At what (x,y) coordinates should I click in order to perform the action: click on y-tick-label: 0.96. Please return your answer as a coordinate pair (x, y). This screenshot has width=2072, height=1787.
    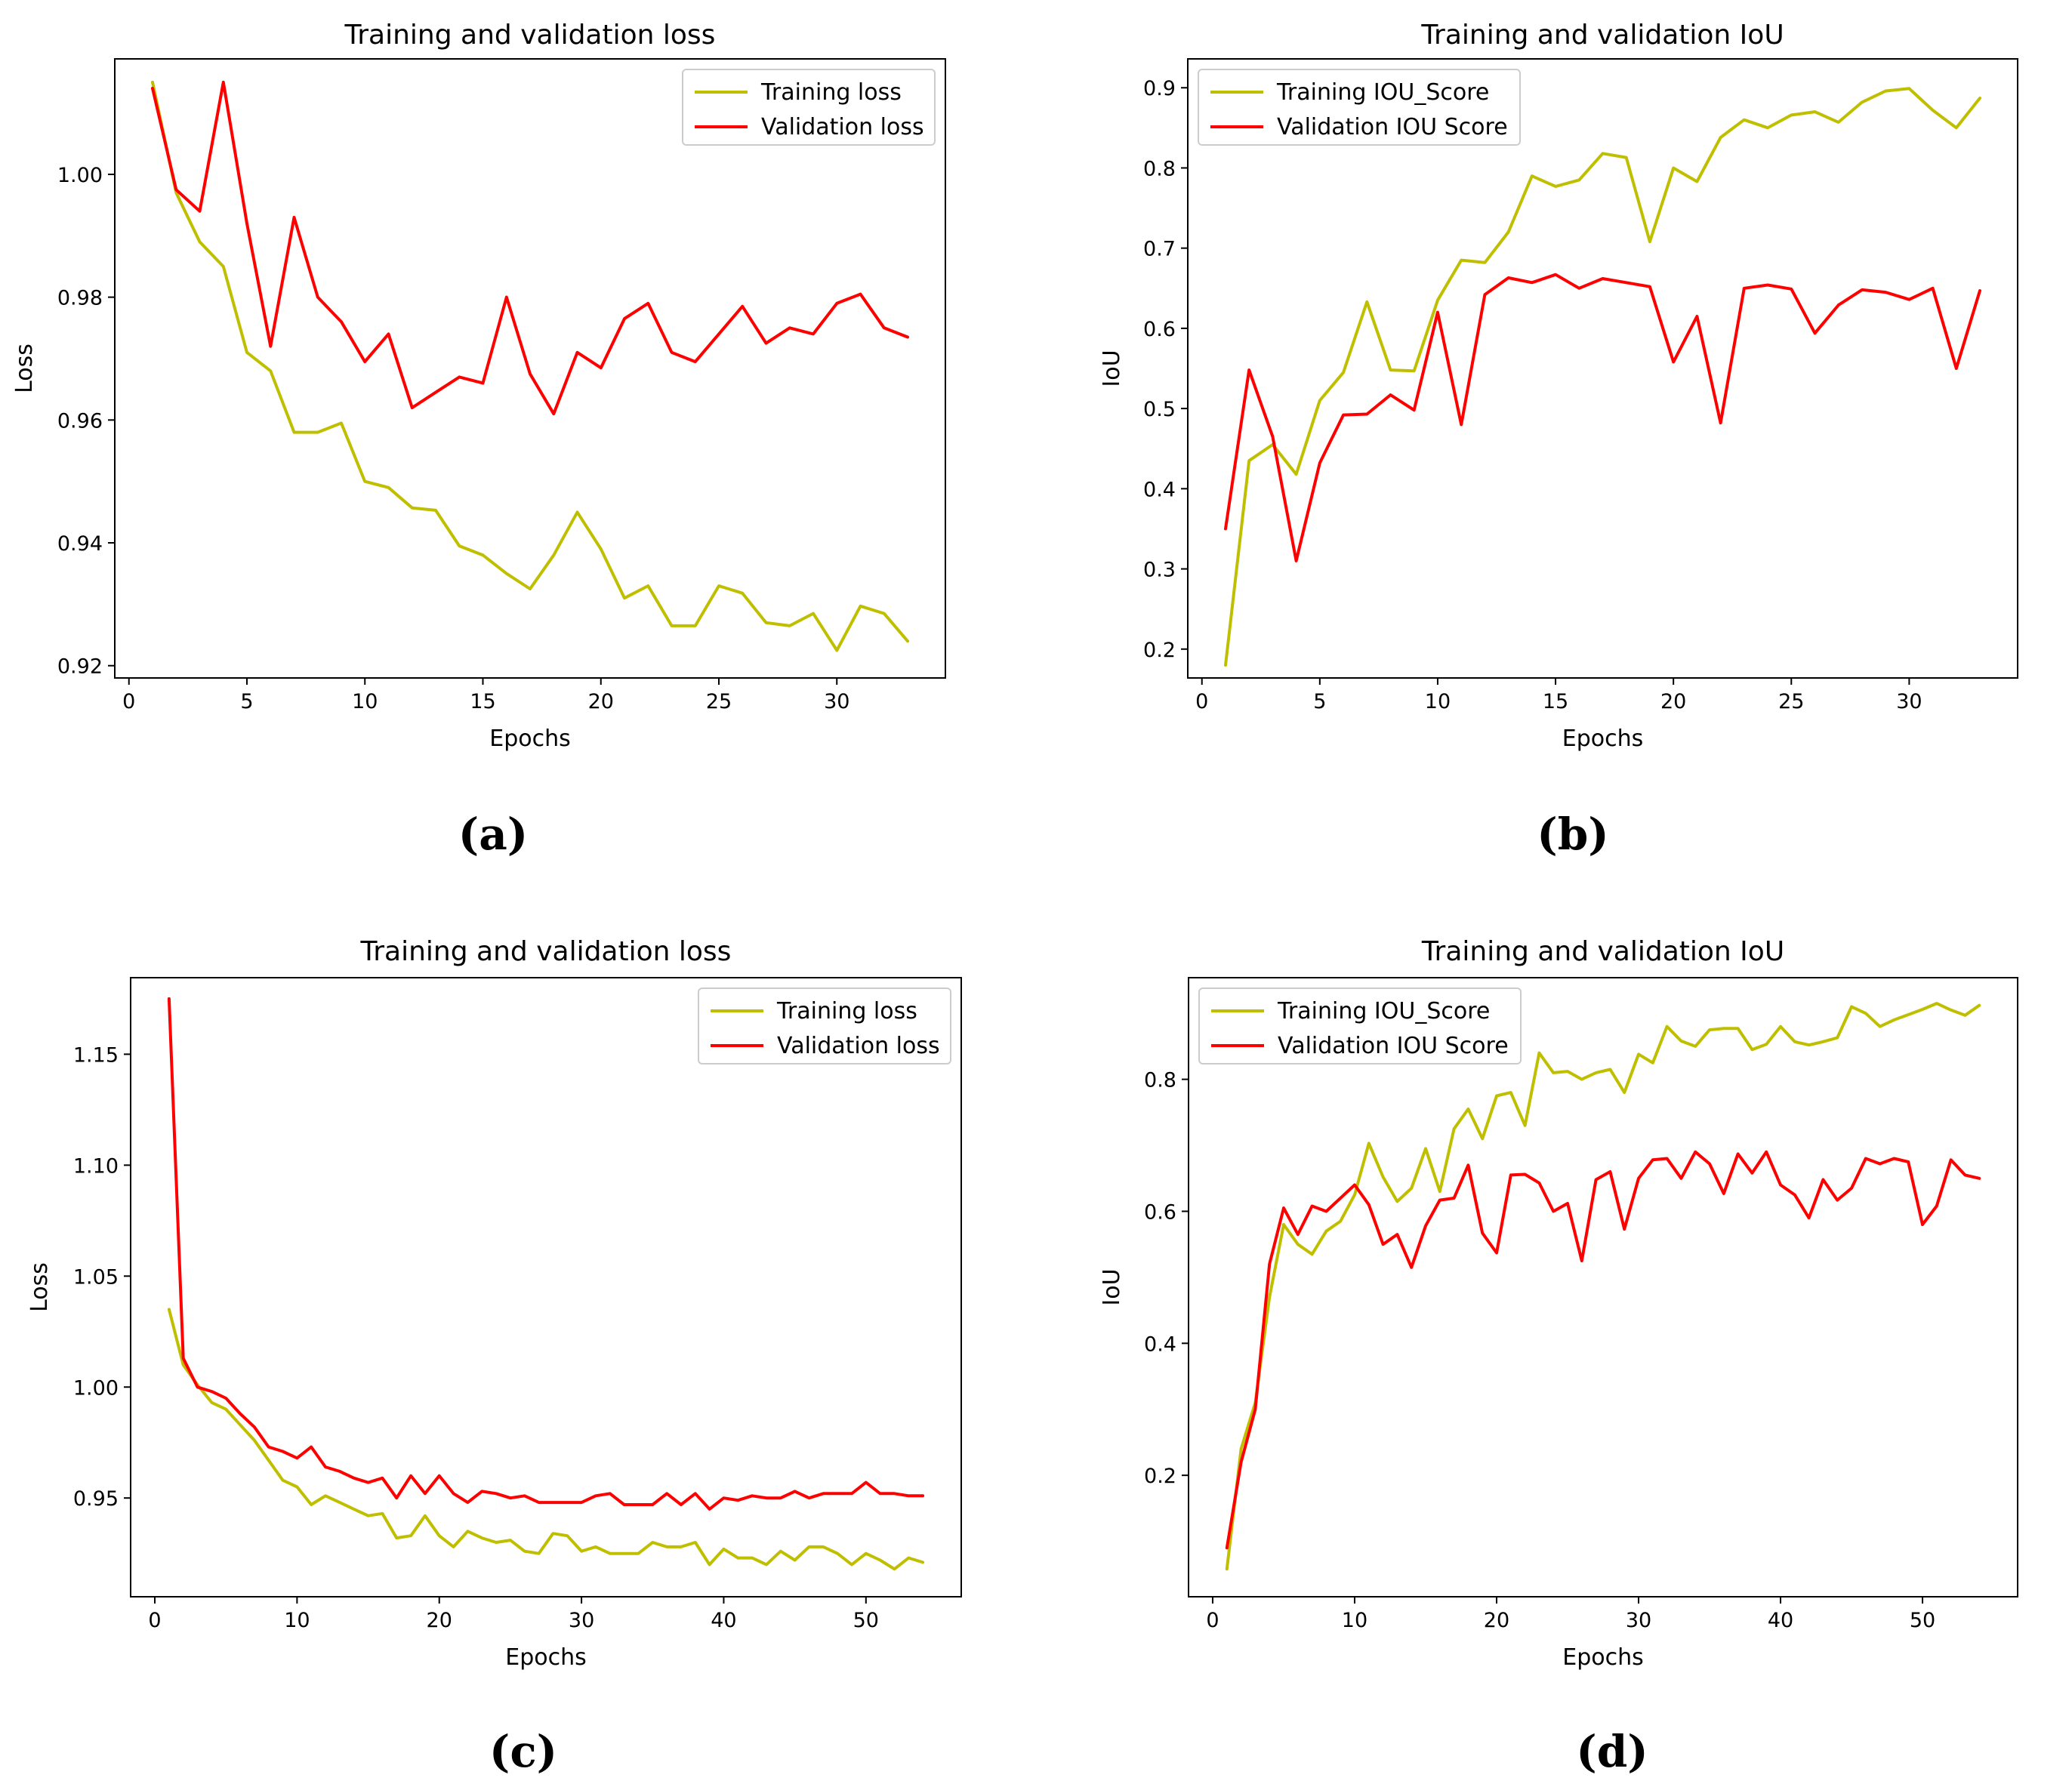
    Looking at the image, I should click on (80, 421).